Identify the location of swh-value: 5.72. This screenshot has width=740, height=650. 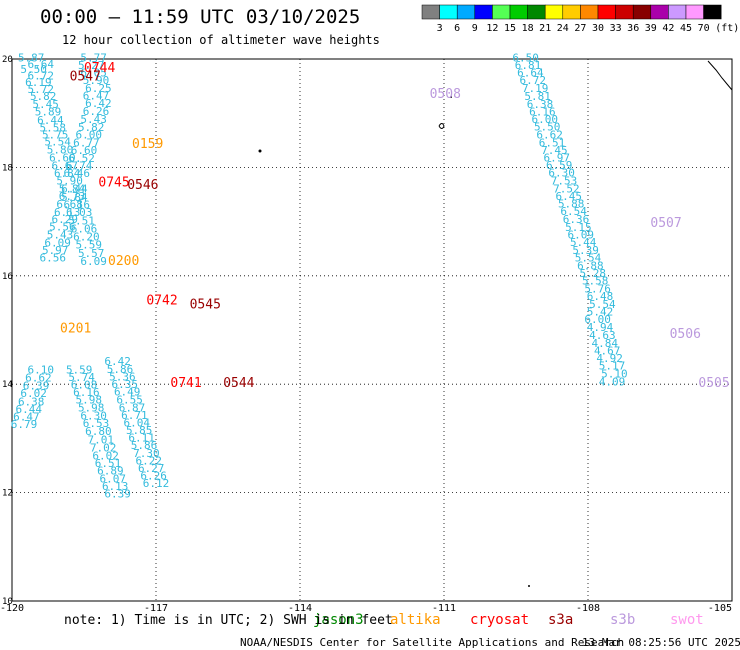
(41, 89).